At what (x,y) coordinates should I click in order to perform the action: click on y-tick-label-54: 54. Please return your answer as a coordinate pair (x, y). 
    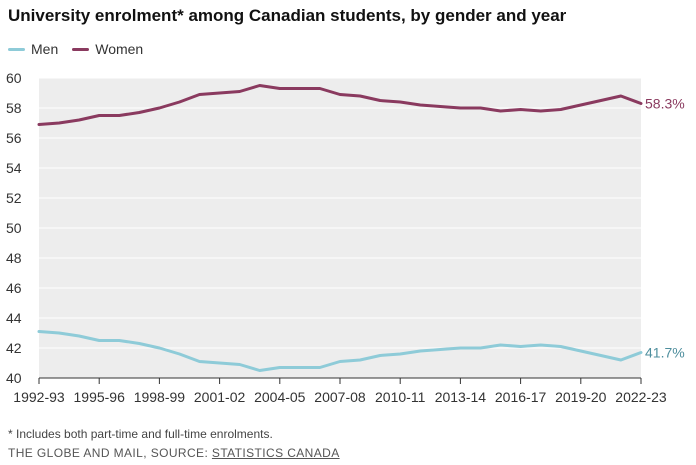
    Looking at the image, I should click on (14, 168).